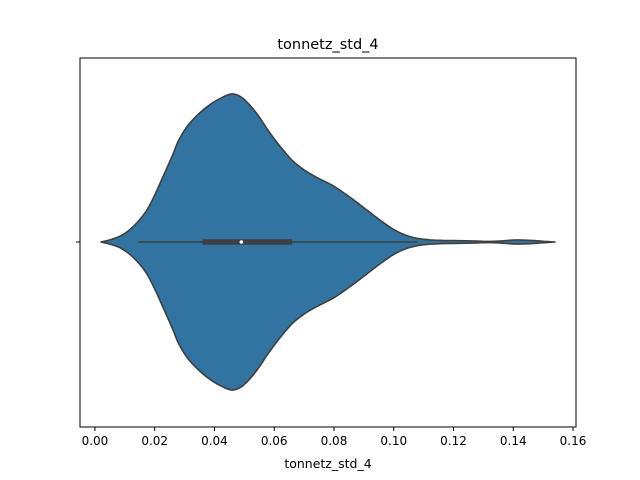 The height and width of the screenshot is (480, 640). I want to click on x-tick-label: 0.16, so click(573, 441).